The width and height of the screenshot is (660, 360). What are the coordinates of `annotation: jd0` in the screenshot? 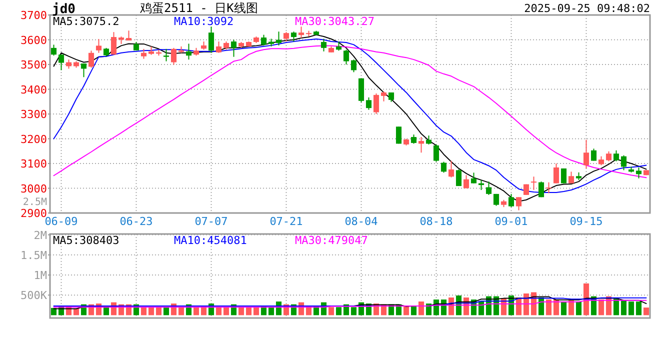 It's located at (64, 9).